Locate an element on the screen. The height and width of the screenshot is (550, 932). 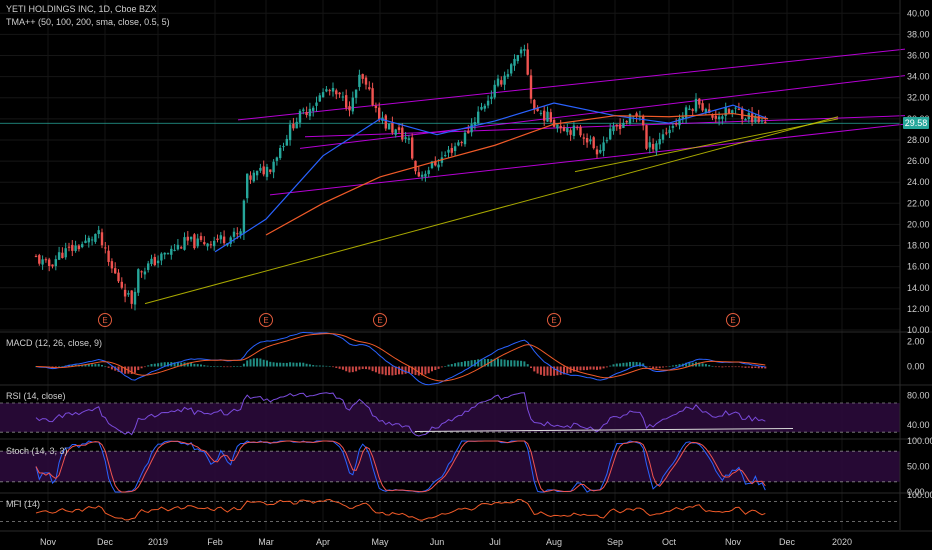
macd-legend: MACD (12, 26, close, 9) is located at coordinates (54, 343).